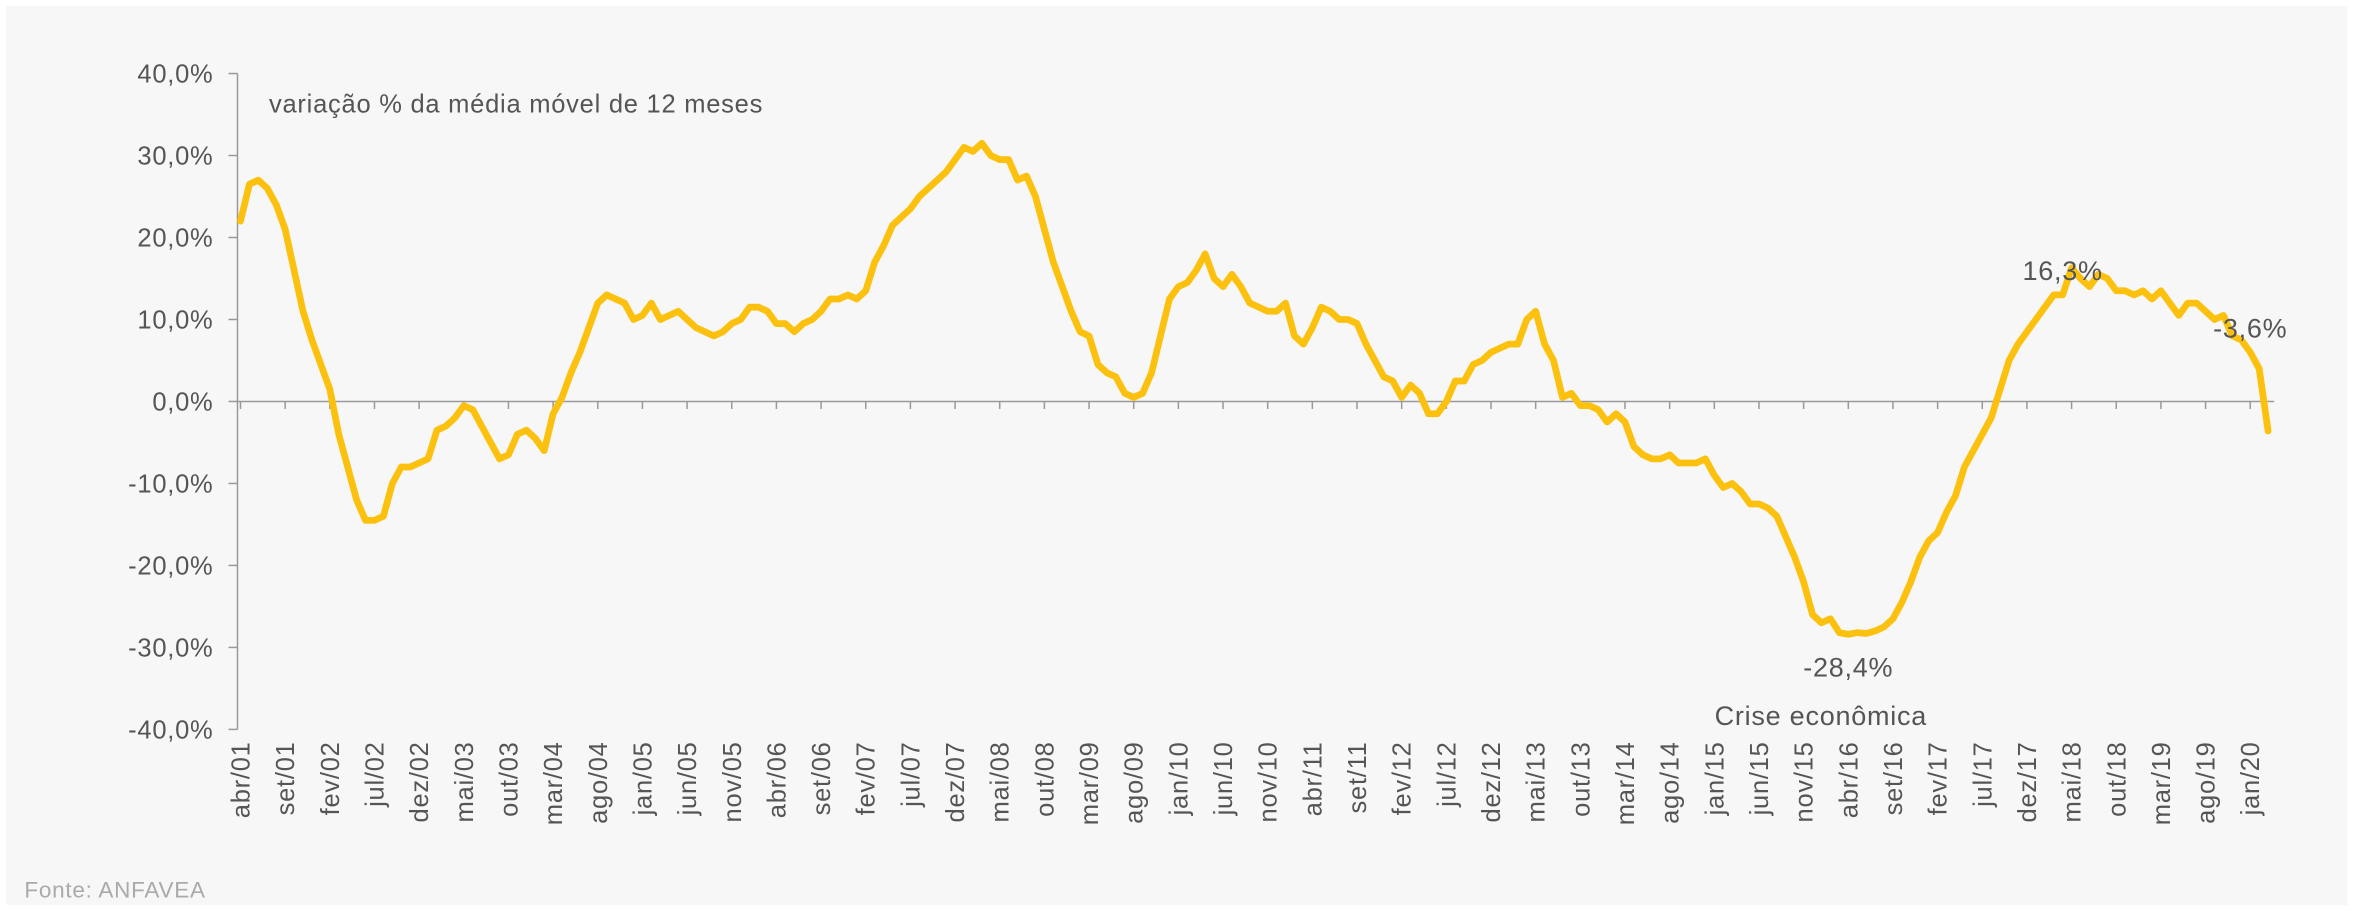 This screenshot has height=911, width=2354. Describe the element at coordinates (1403, 778) in the screenshot. I see `x-tick-label: fev/12` at that location.